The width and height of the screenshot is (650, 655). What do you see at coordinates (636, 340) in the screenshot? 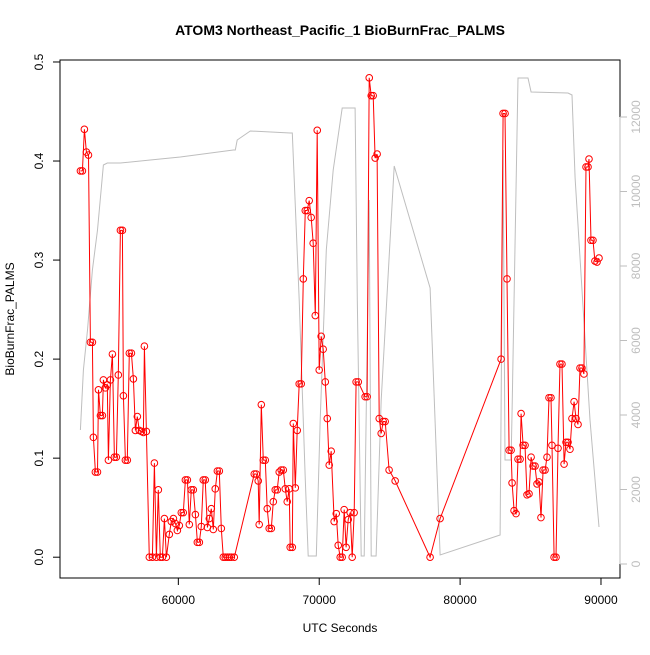
I see `y2-tick-label: 6000` at bounding box center [636, 340].